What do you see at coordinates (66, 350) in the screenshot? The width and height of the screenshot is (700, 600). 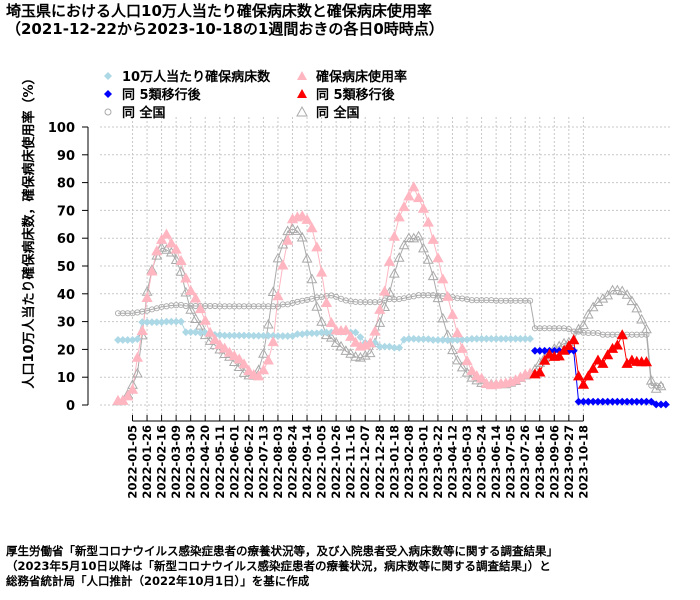 I see `y-tick-label: 20` at bounding box center [66, 350].